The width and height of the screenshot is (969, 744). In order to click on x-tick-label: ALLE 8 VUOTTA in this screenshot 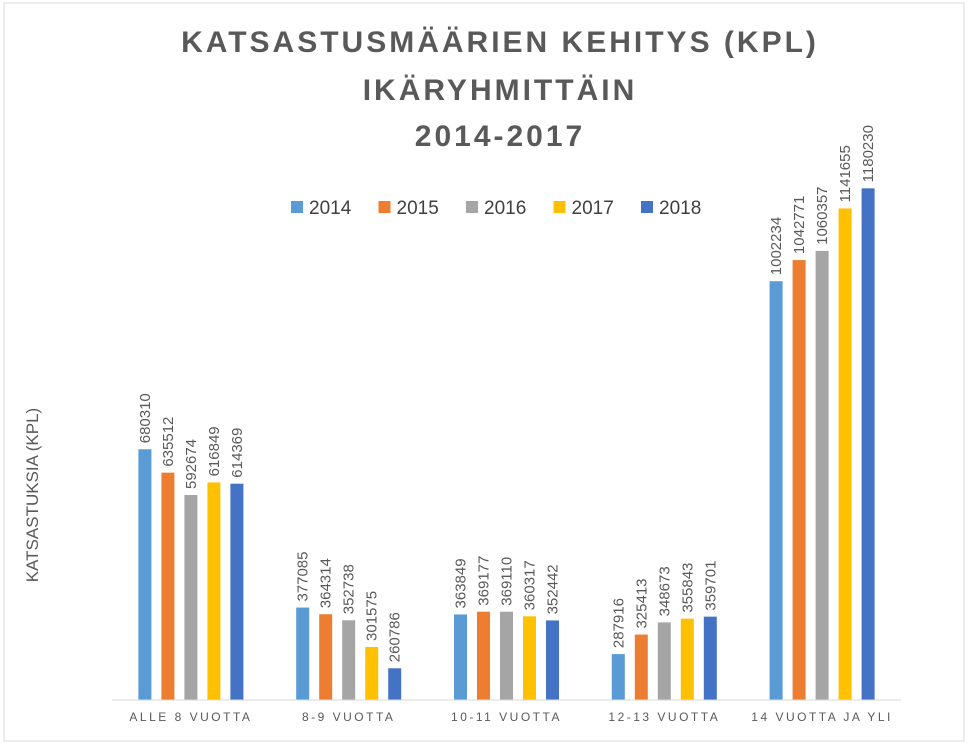, I will do `click(190, 717)`.